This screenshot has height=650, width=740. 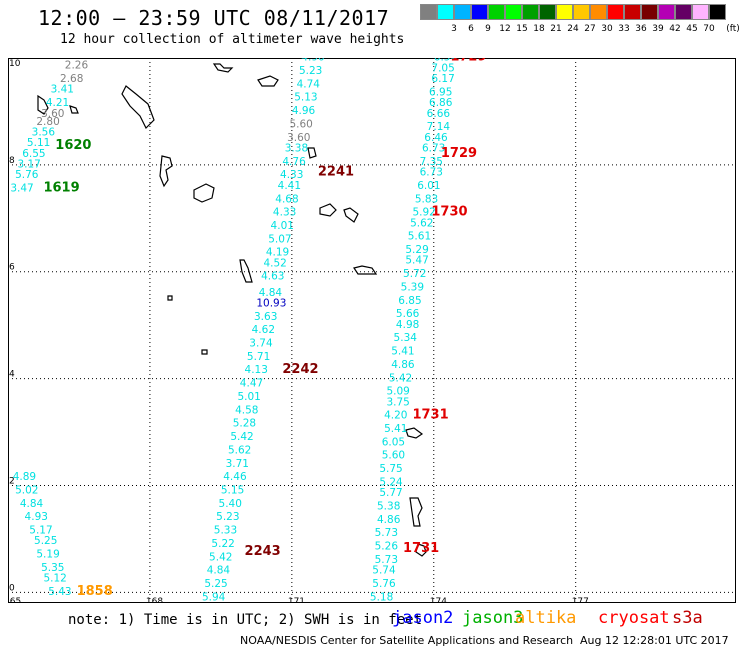 I want to click on swh-value: 5.35, so click(x=52, y=568).